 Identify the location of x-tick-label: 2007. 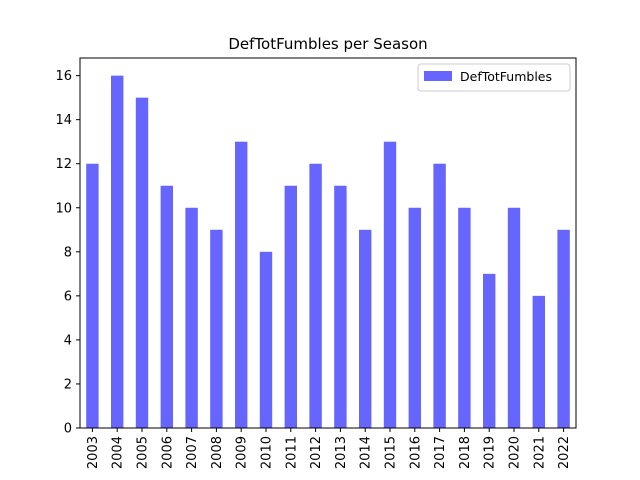
(192, 452).